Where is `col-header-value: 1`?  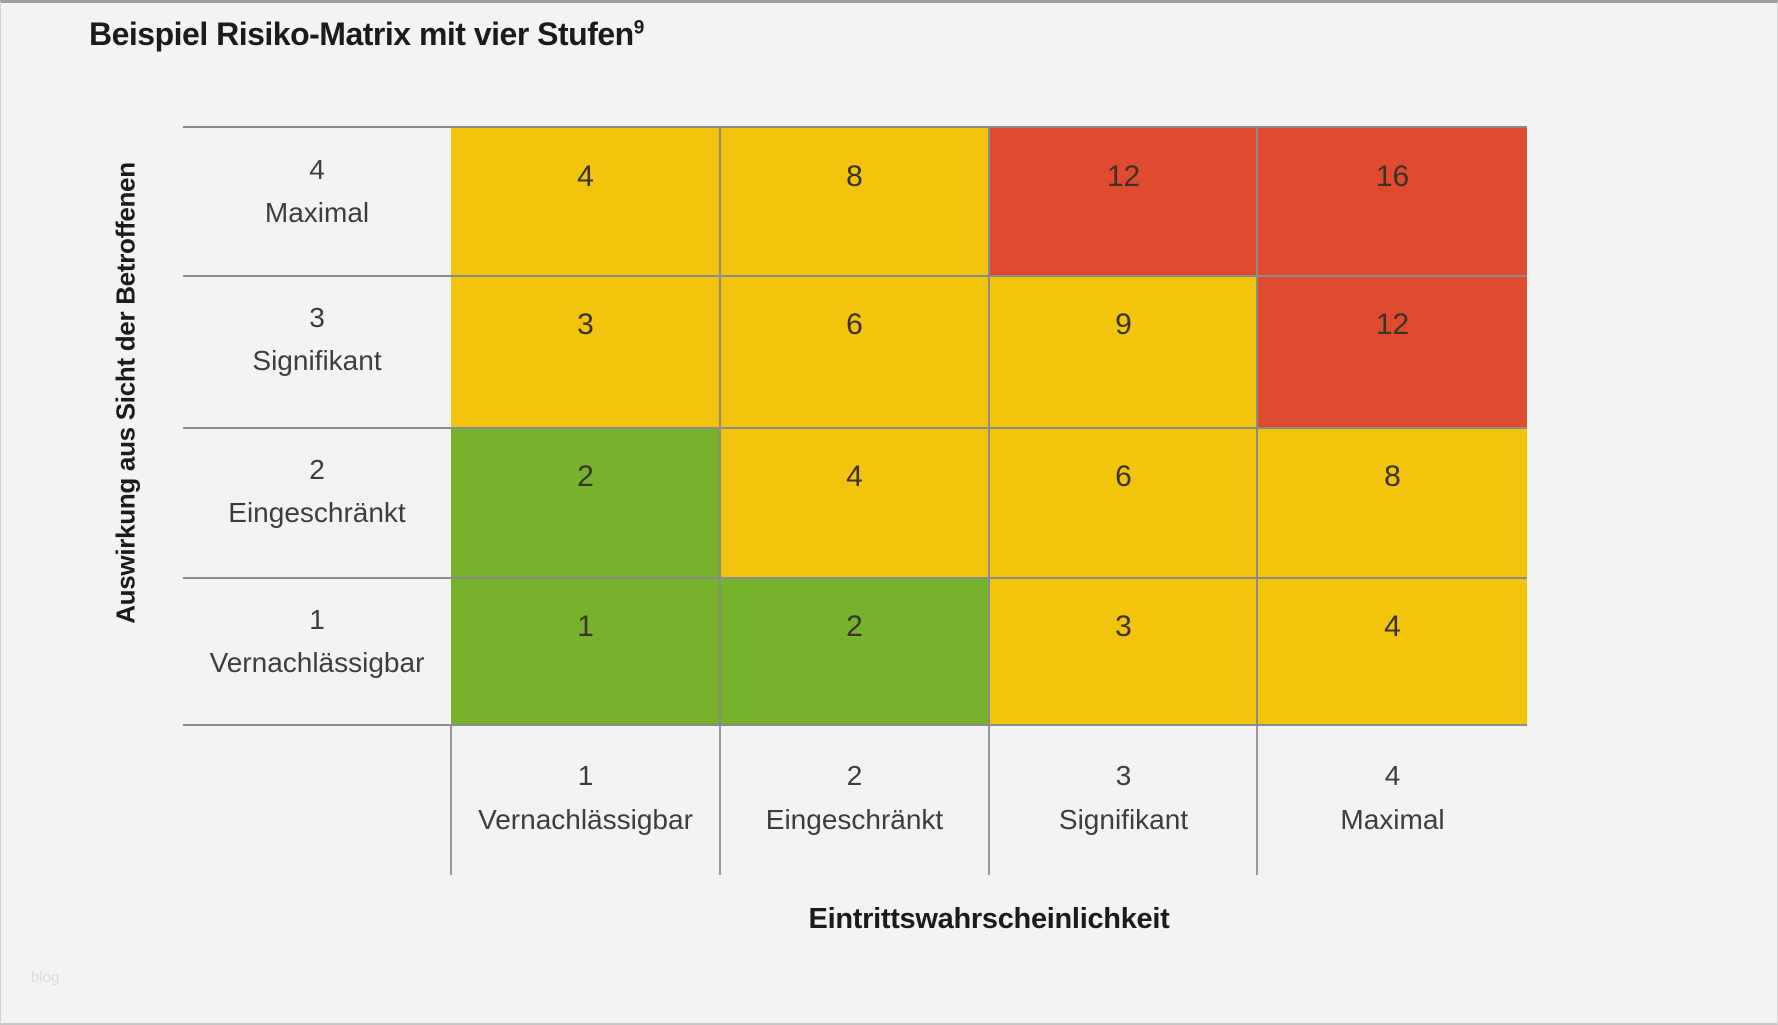
col-header-value: 1 is located at coordinates (585, 775).